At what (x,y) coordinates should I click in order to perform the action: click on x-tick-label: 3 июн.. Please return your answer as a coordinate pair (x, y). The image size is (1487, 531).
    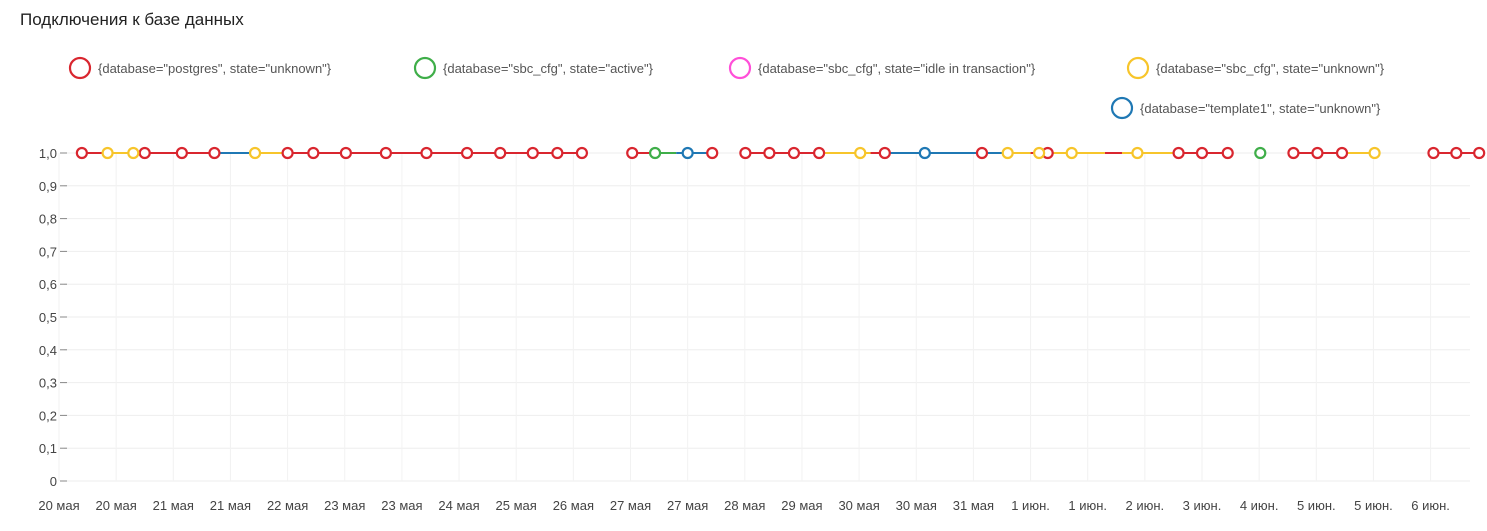
    Looking at the image, I should click on (1202, 505).